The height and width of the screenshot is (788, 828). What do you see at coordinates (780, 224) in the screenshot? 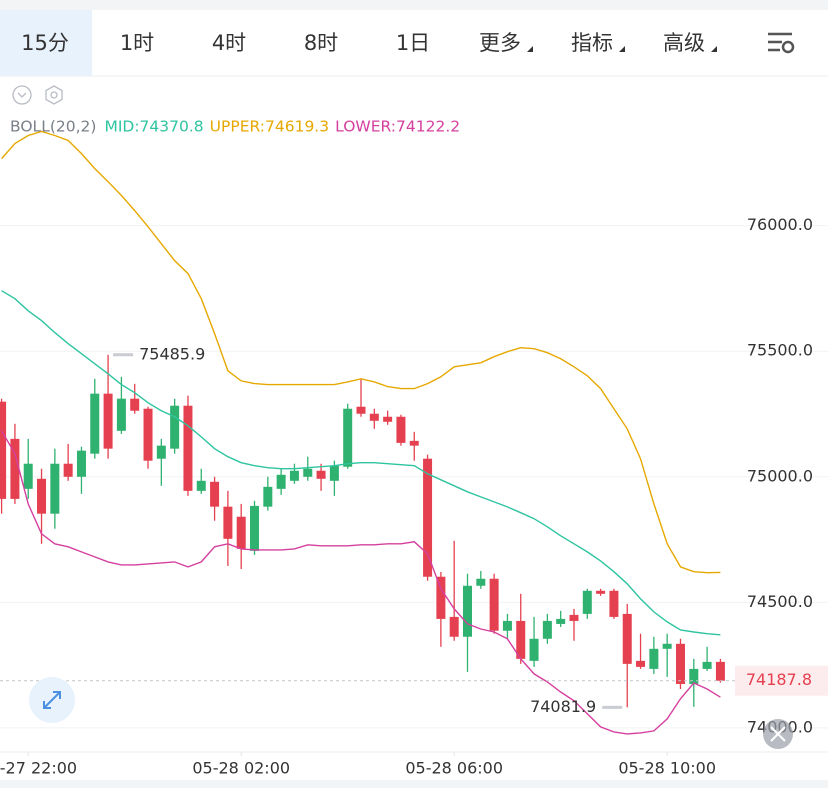
I see `y-tick-label: 76000.0` at bounding box center [780, 224].